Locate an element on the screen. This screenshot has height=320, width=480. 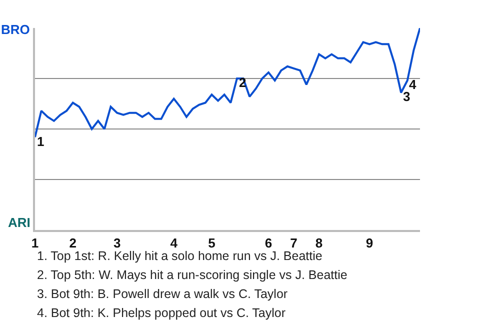
x-tick-label: 1 is located at coordinates (35, 242).